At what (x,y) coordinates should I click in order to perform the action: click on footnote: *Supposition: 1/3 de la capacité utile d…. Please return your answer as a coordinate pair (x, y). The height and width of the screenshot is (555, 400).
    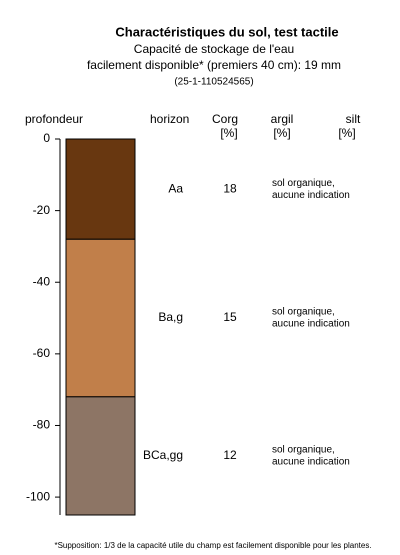
    Looking at the image, I should click on (212, 545).